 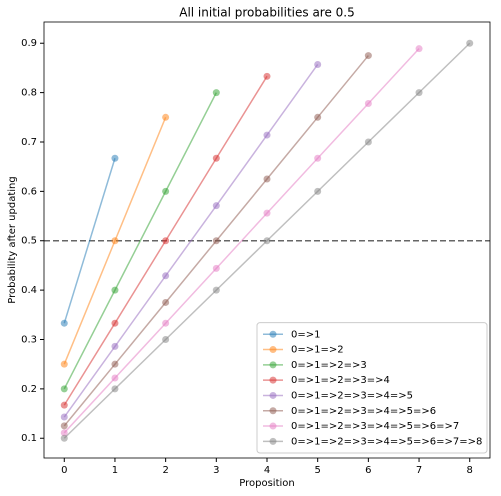 I want to click on x-tick-label: 8, so click(x=470, y=470).